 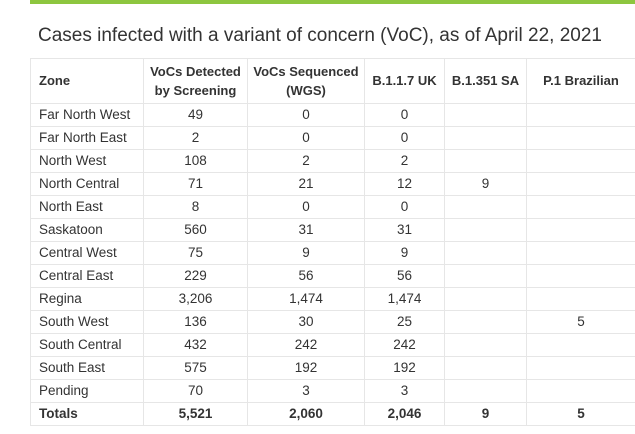 I want to click on header-sequenced-line1: VoCs Sequenced, so click(x=306, y=71).